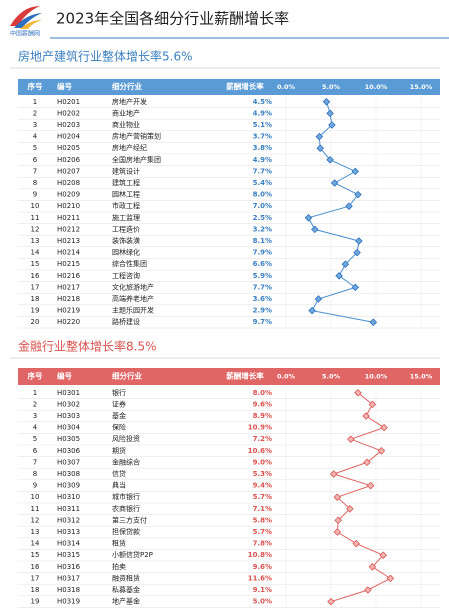 The width and height of the screenshot is (449, 608). Describe the element at coordinates (262, 520) in the screenshot. I see `row-rate: 5.8%` at that location.